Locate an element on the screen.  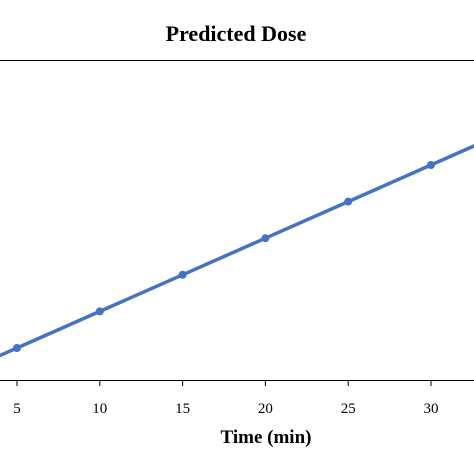
x-tick-label: 30 is located at coordinates (431, 409).